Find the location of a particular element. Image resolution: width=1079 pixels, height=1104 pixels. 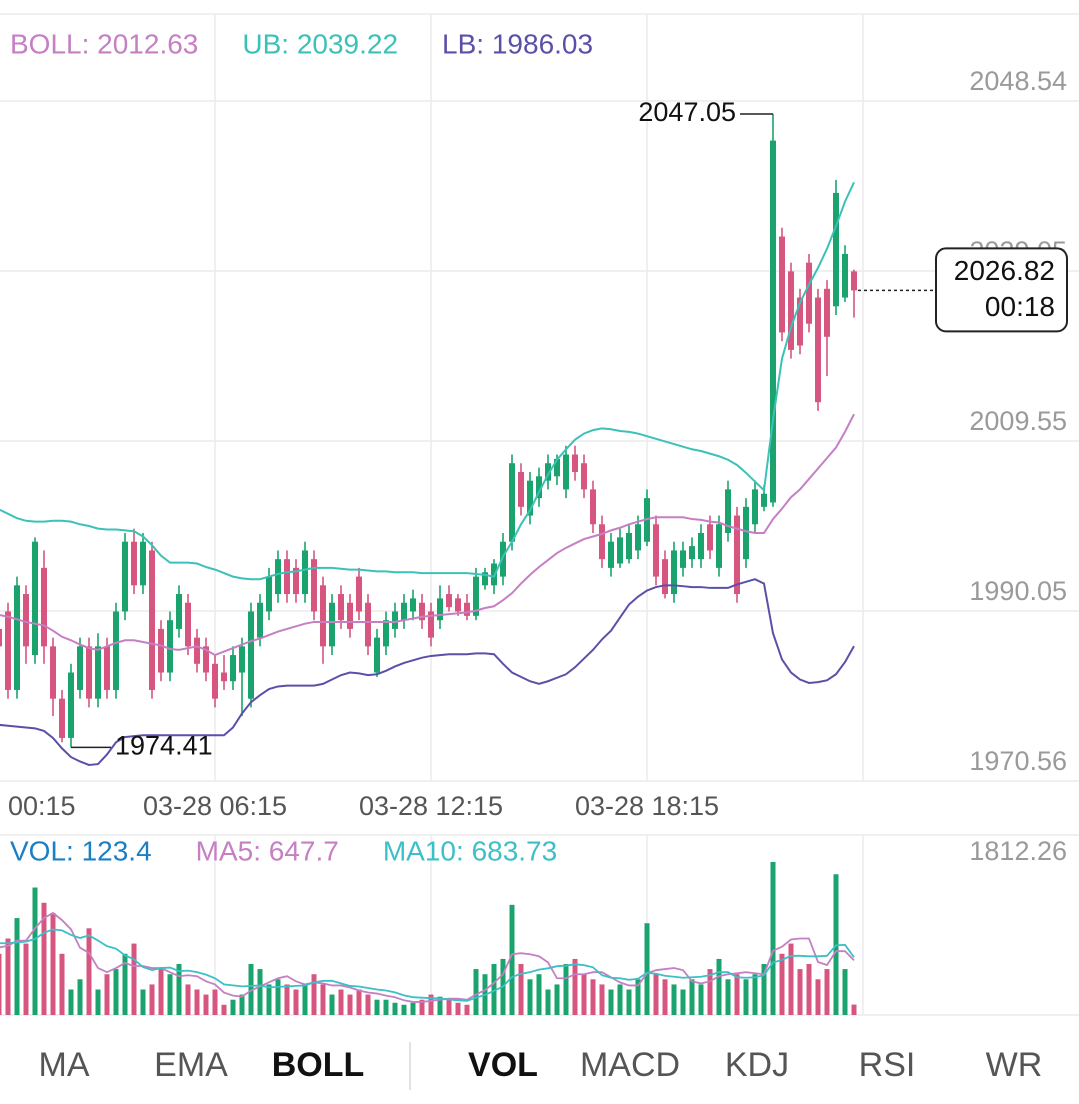

legend-item: BOLL: 2012.63 is located at coordinates (104, 43).